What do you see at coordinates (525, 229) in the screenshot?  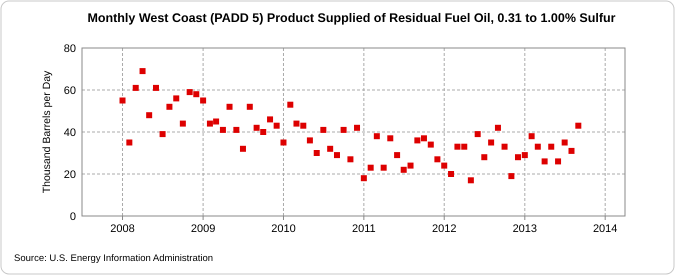 I see `x-tick-label: 2013` at bounding box center [525, 229].